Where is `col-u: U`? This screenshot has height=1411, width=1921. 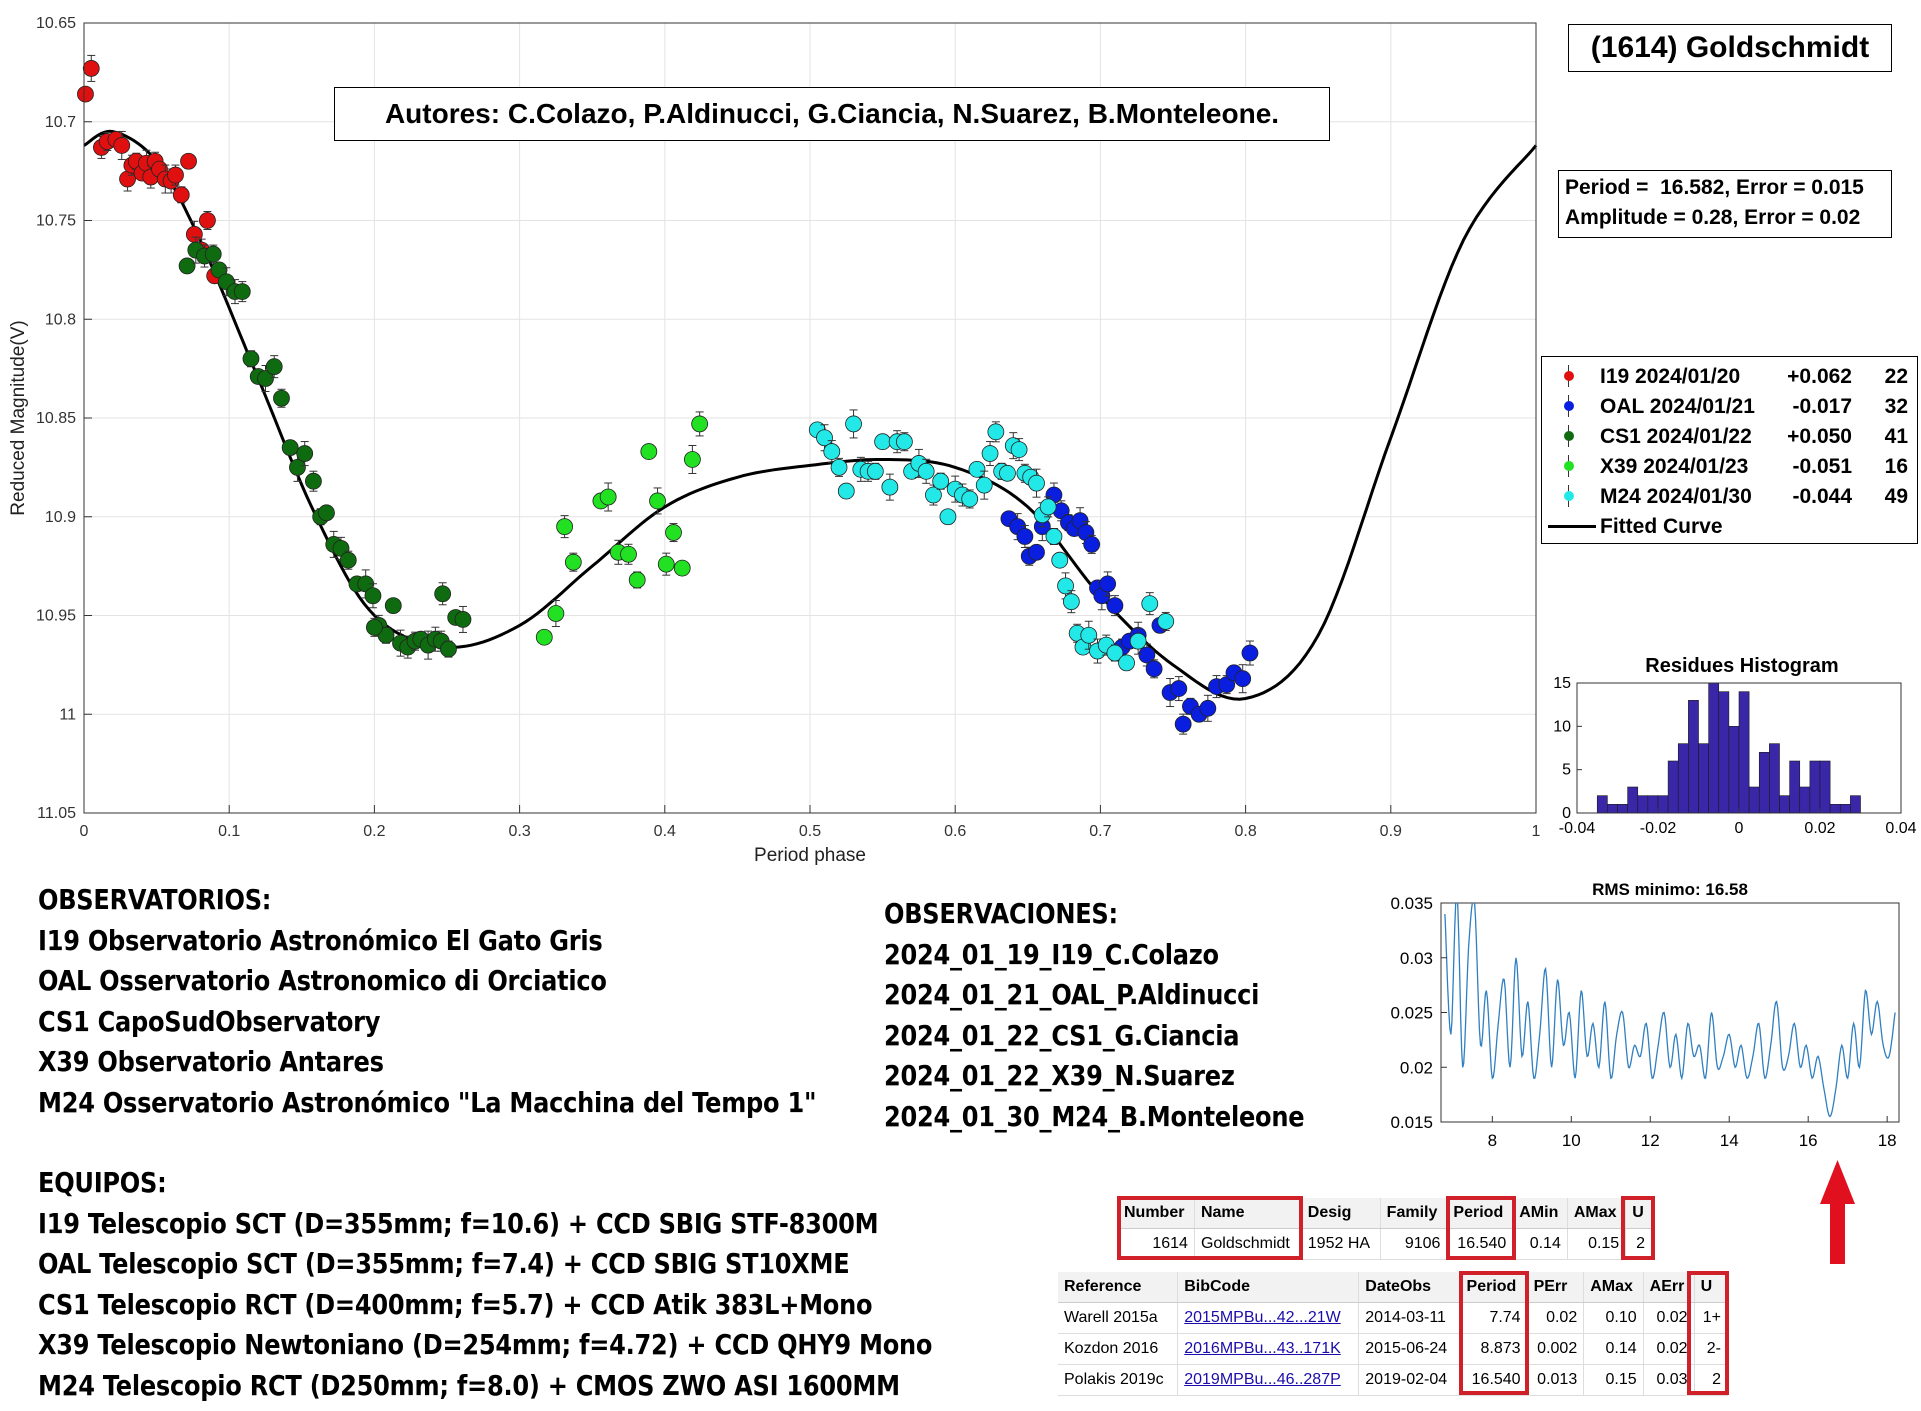
col-u: U is located at coordinates (1638, 1213).